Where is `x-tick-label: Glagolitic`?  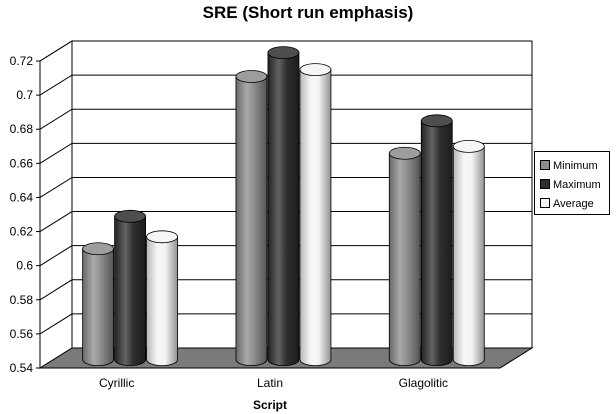 x-tick-label: Glagolitic is located at coordinates (423, 383).